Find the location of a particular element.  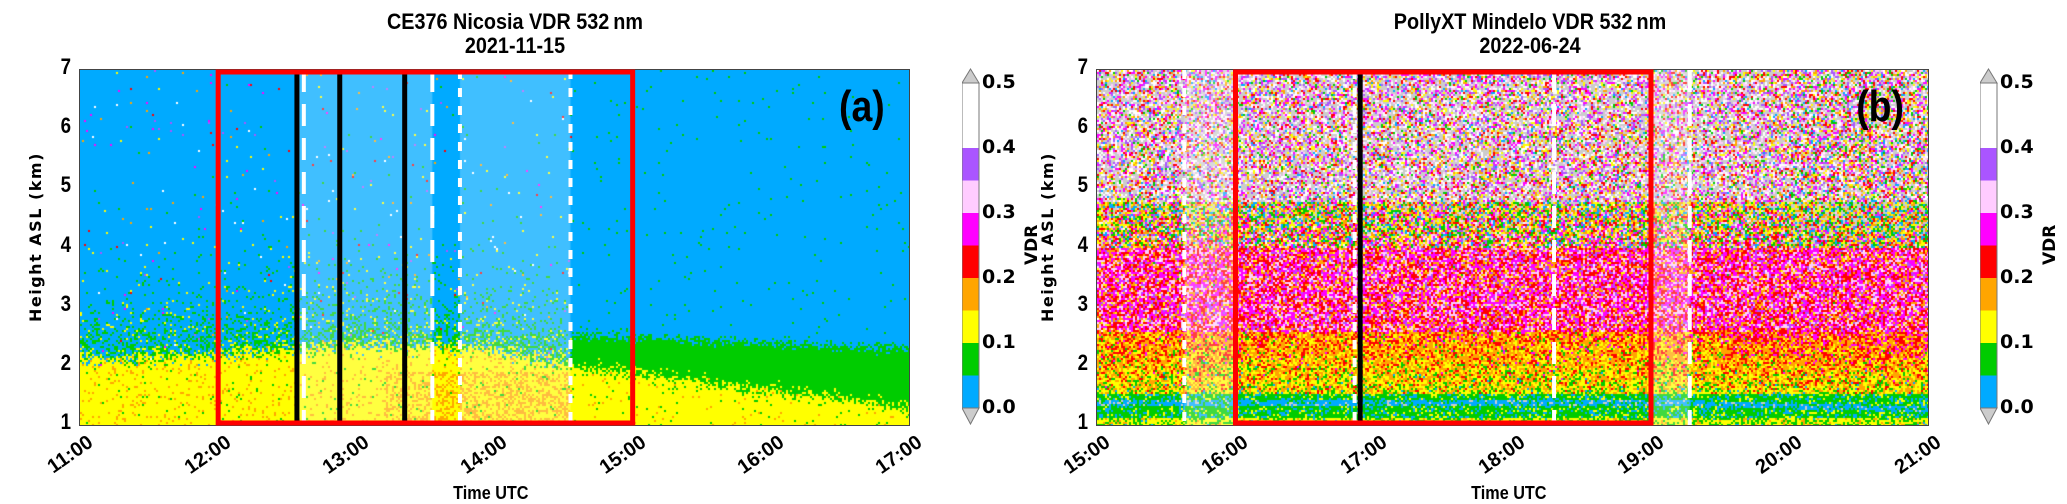

x-tick-label: 19:00 is located at coordinates (1641, 455).